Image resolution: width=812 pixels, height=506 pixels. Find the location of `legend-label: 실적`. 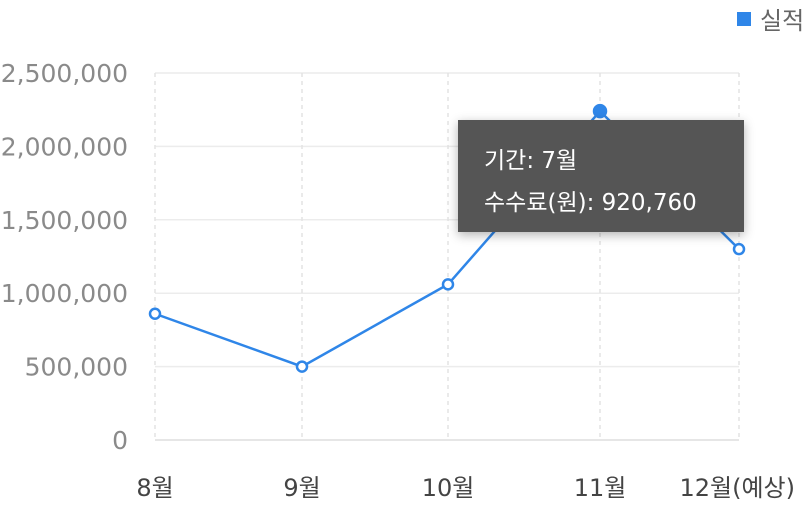

legend-label: 실적 is located at coordinates (782, 21).